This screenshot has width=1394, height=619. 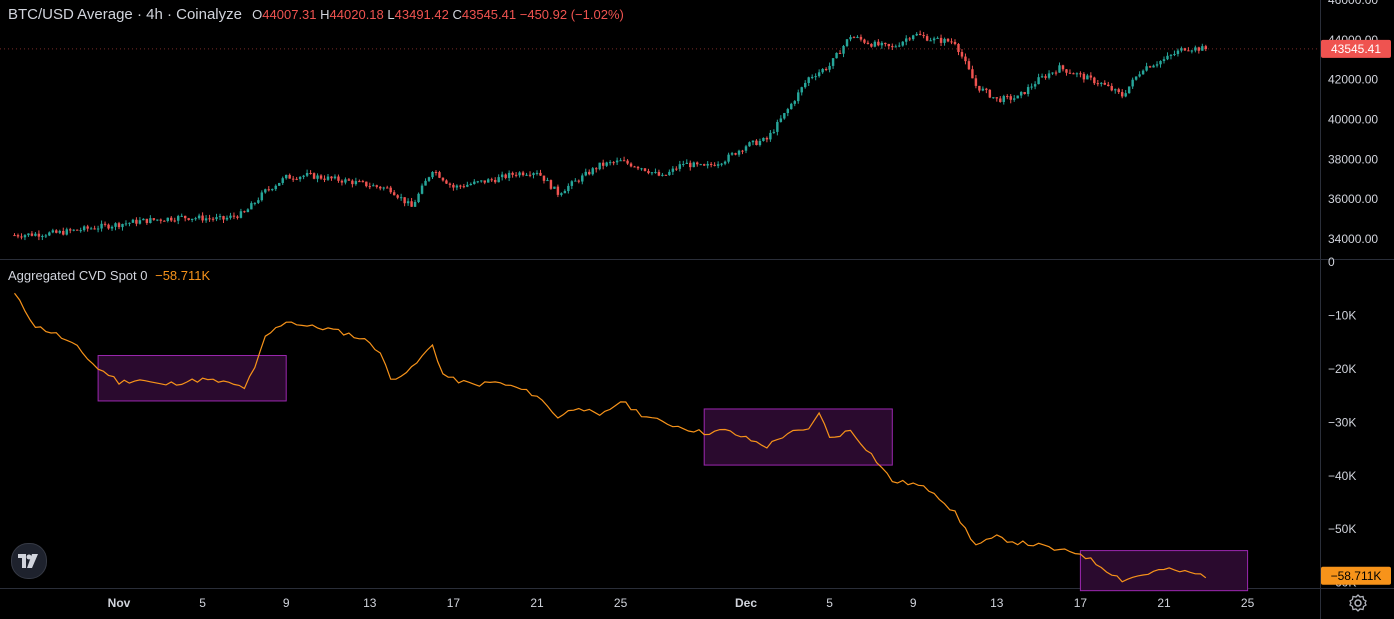 What do you see at coordinates (1358, 603) in the screenshot?
I see `settings-gear-icon` at bounding box center [1358, 603].